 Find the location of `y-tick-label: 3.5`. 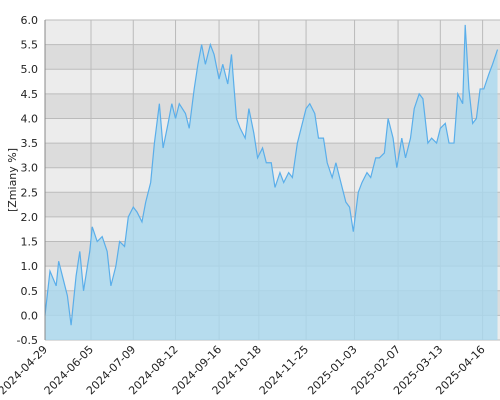

y-tick-label: 3.5 is located at coordinates (30, 143).